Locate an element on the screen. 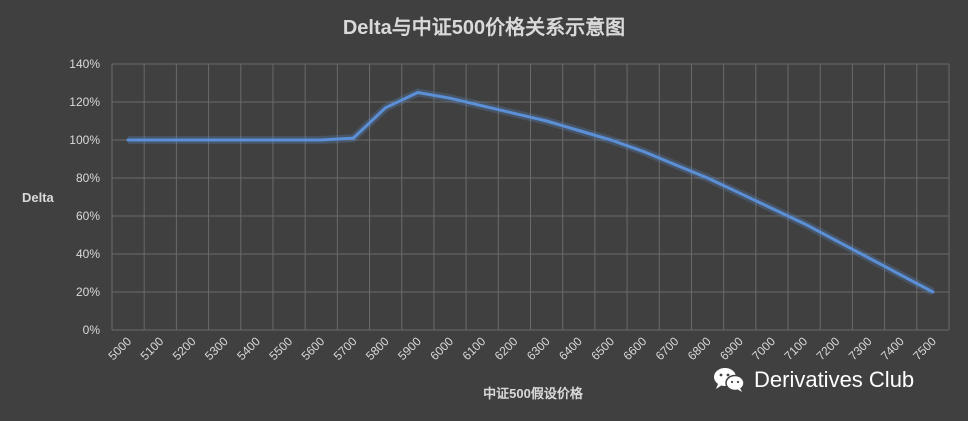  x-tick-label: 6200 is located at coordinates (506, 348).